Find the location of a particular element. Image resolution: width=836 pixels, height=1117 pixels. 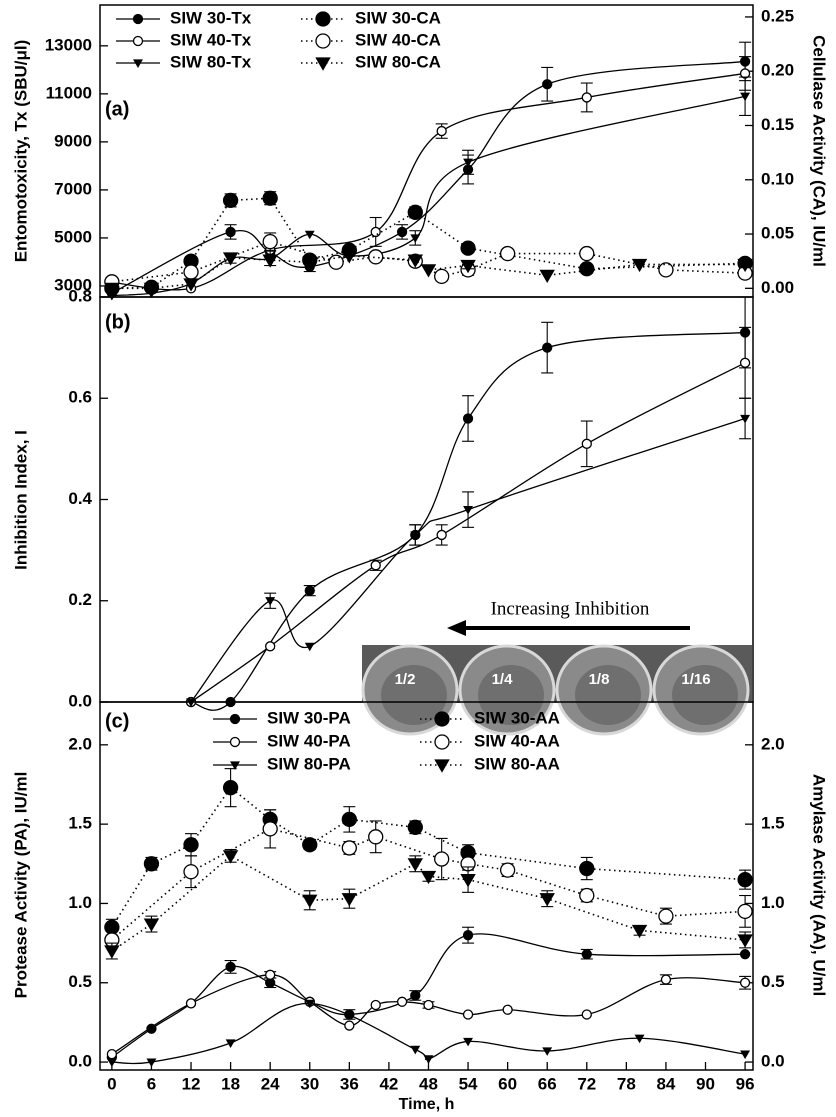

y-tick-label: 1.5 is located at coordinates (80, 823).